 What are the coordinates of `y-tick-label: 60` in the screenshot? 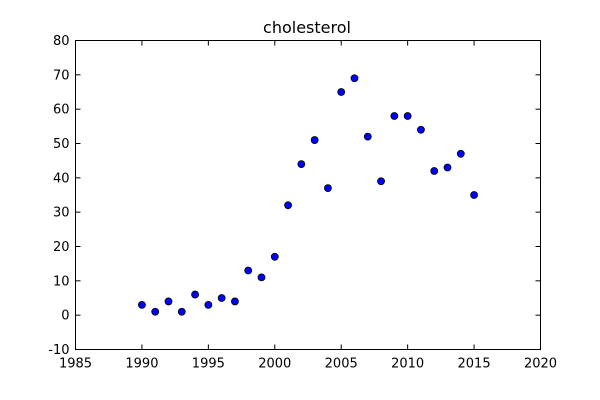 It's located at (61, 110).